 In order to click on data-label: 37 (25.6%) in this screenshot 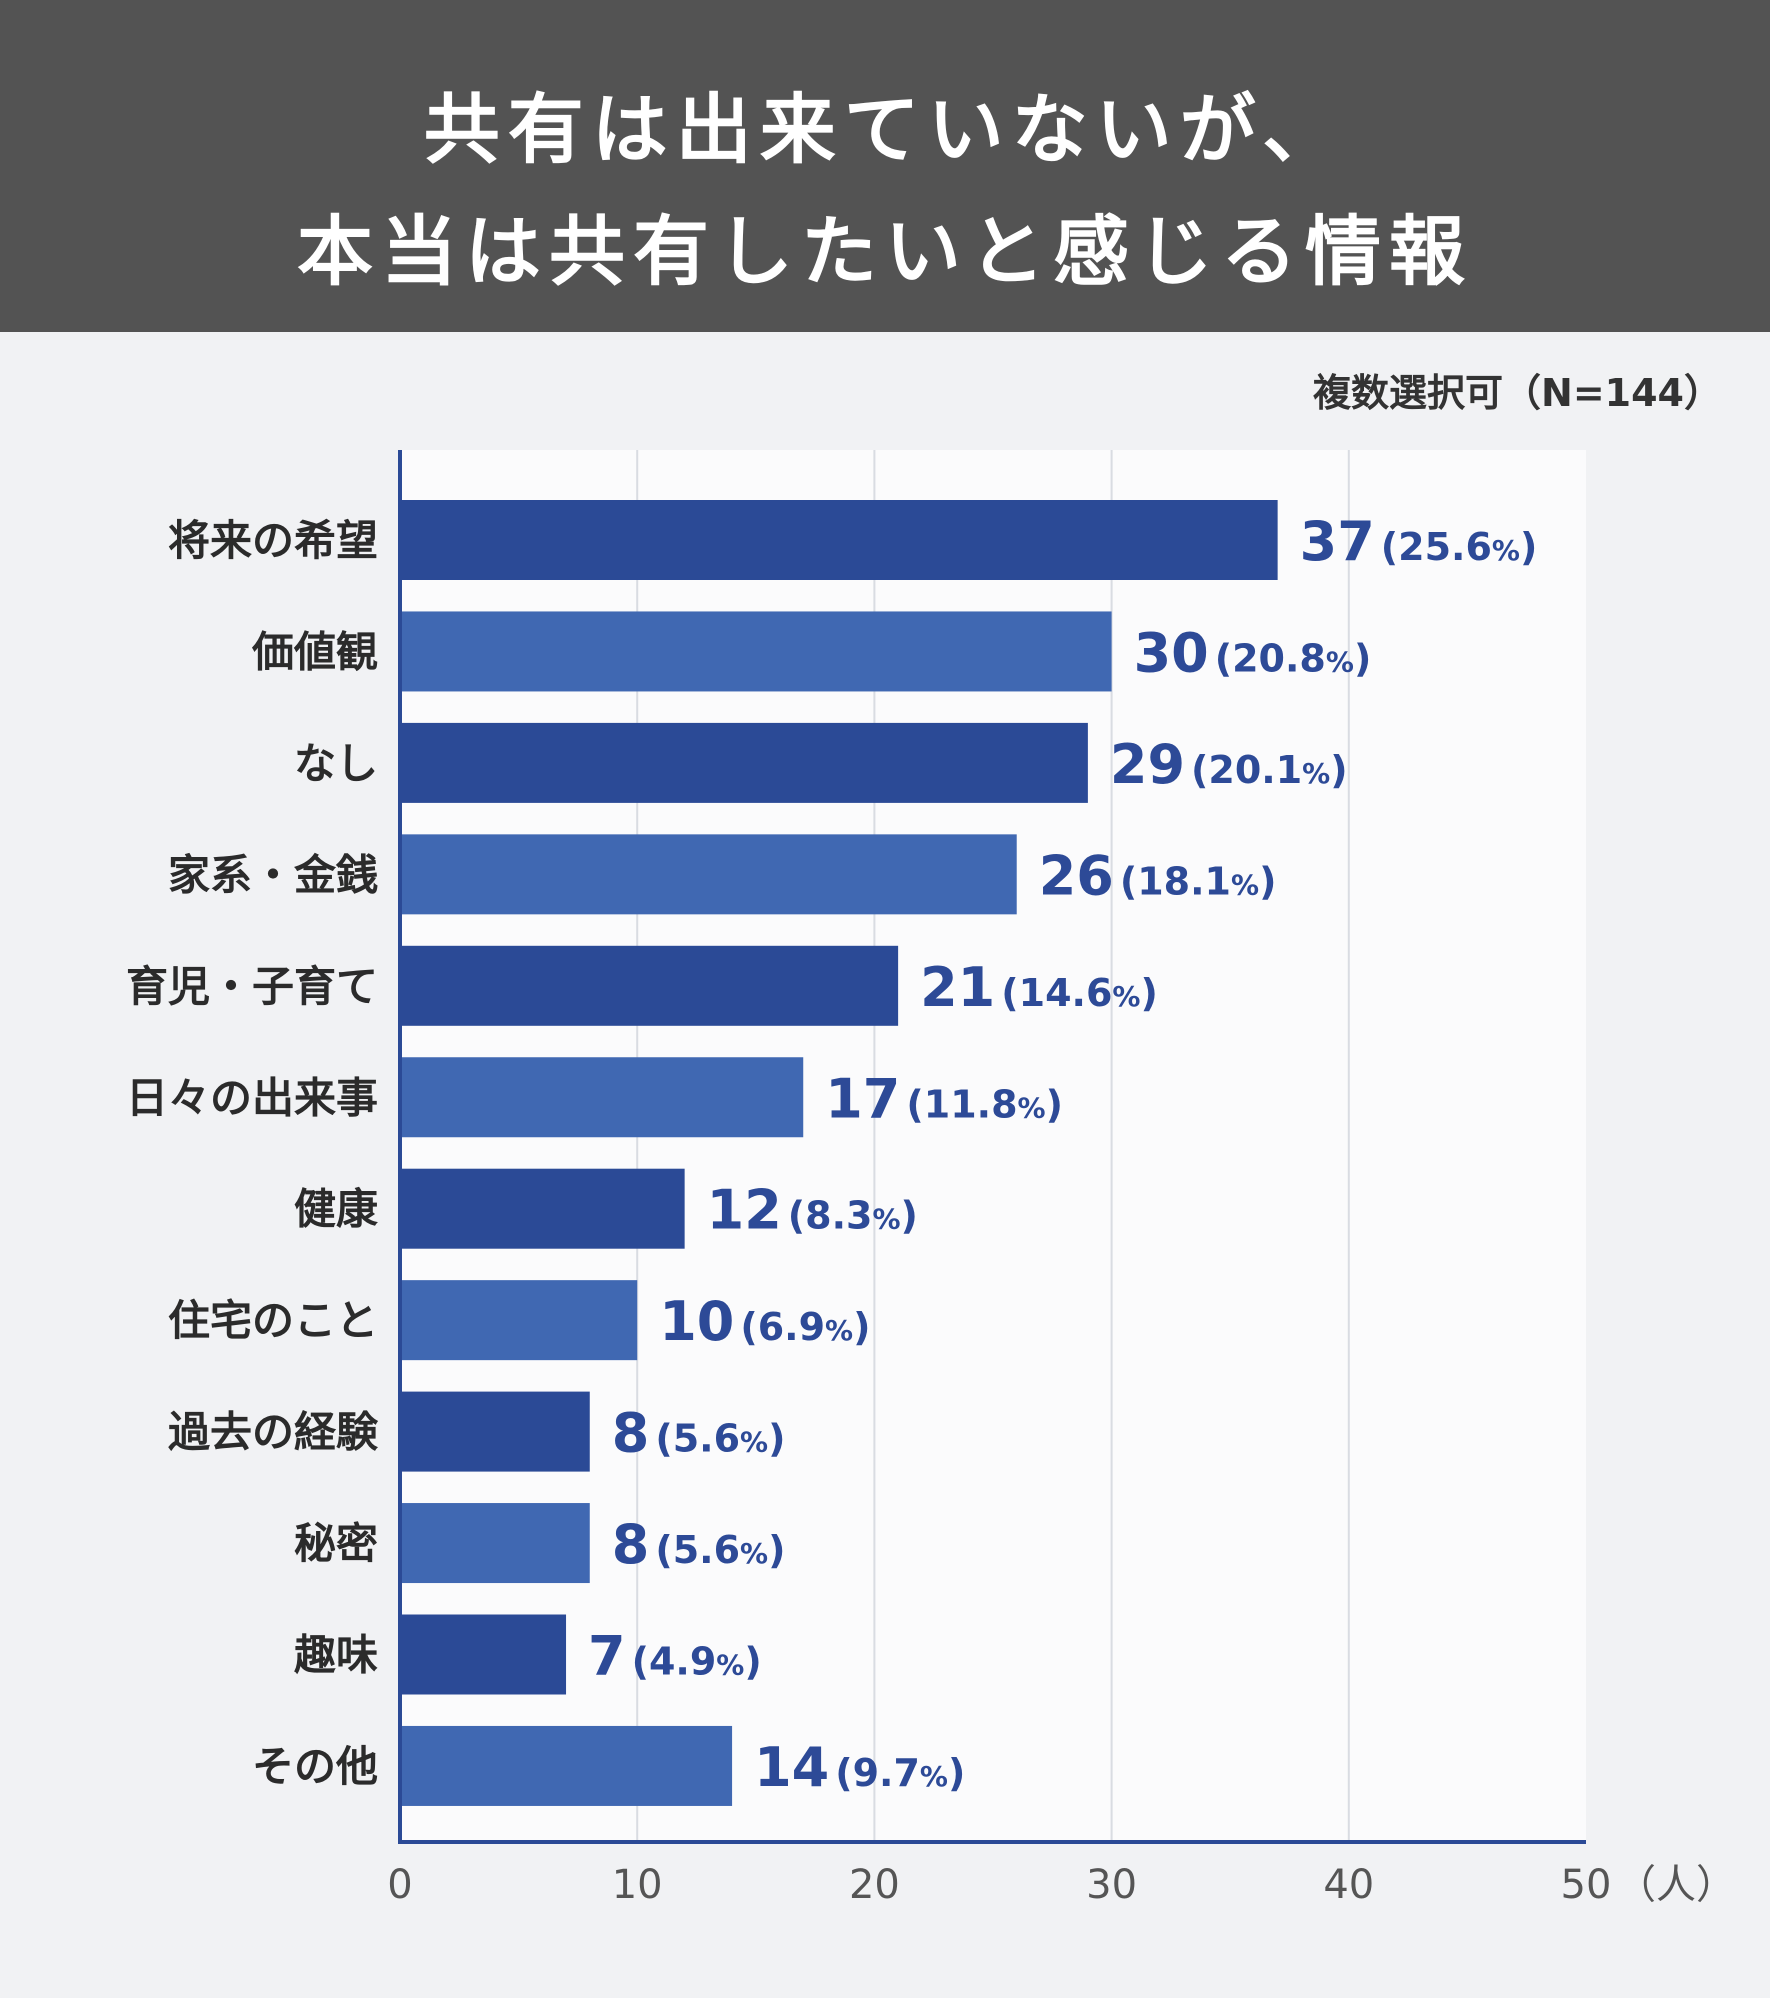, I will do `click(1419, 541)`.